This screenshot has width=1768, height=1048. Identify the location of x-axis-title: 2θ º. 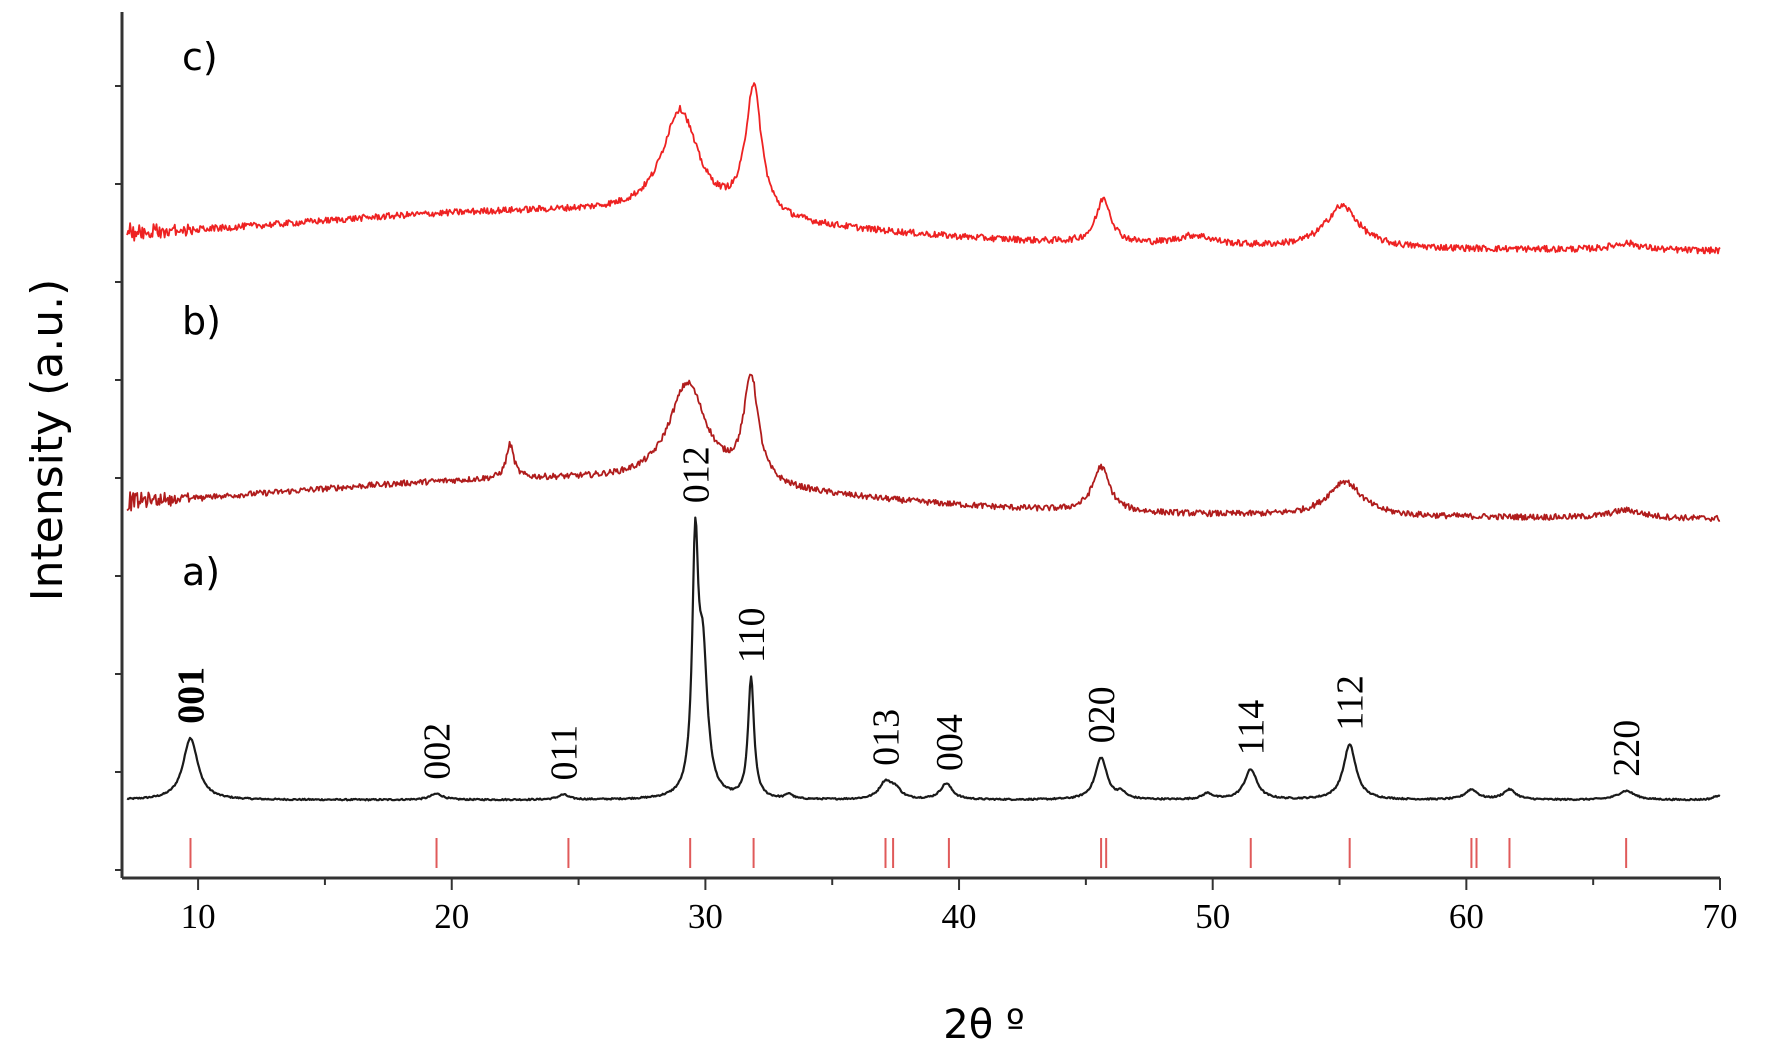
(983, 1025).